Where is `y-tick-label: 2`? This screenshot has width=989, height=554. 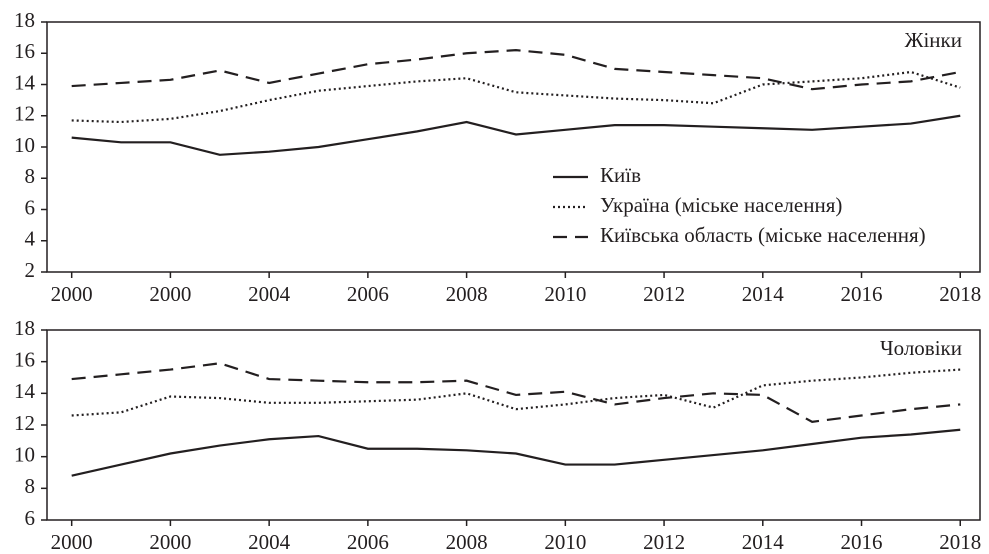 y-tick-label: 2 is located at coordinates (30, 270).